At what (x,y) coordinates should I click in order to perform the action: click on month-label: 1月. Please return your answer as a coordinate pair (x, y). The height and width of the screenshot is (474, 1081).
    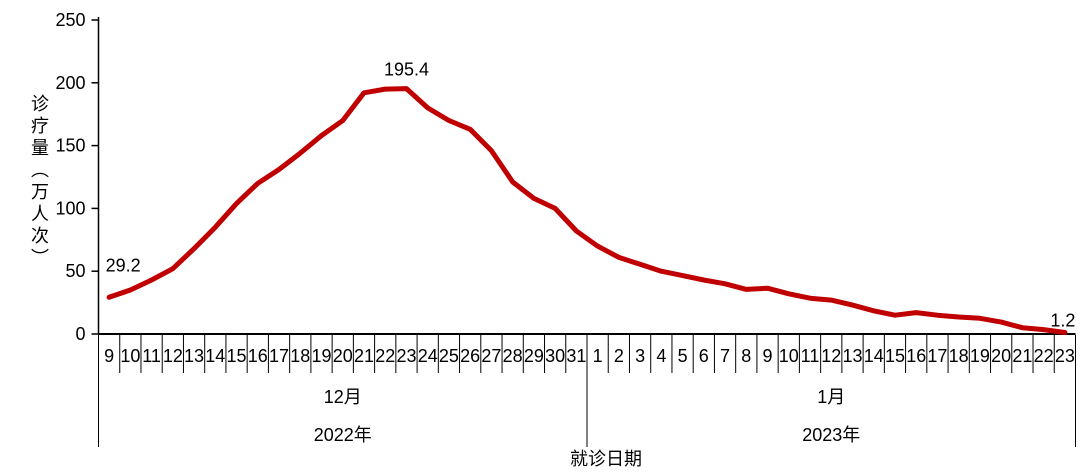
    Looking at the image, I should click on (831, 397).